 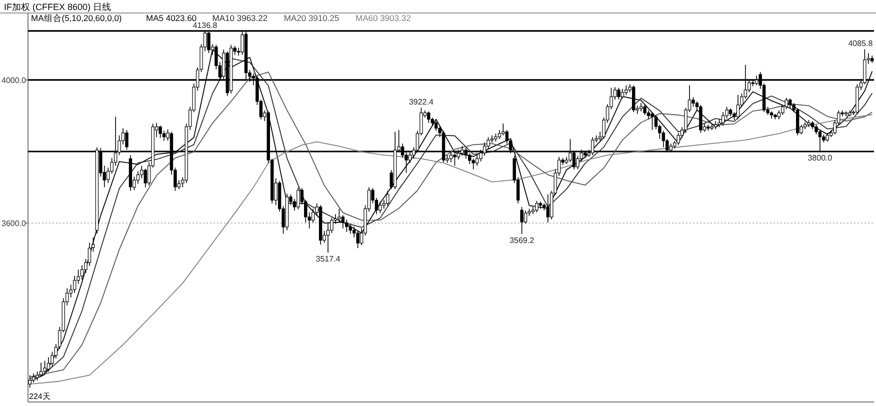 What do you see at coordinates (14, 80) in the screenshot?
I see `y-tick-label: 4000.0` at bounding box center [14, 80].